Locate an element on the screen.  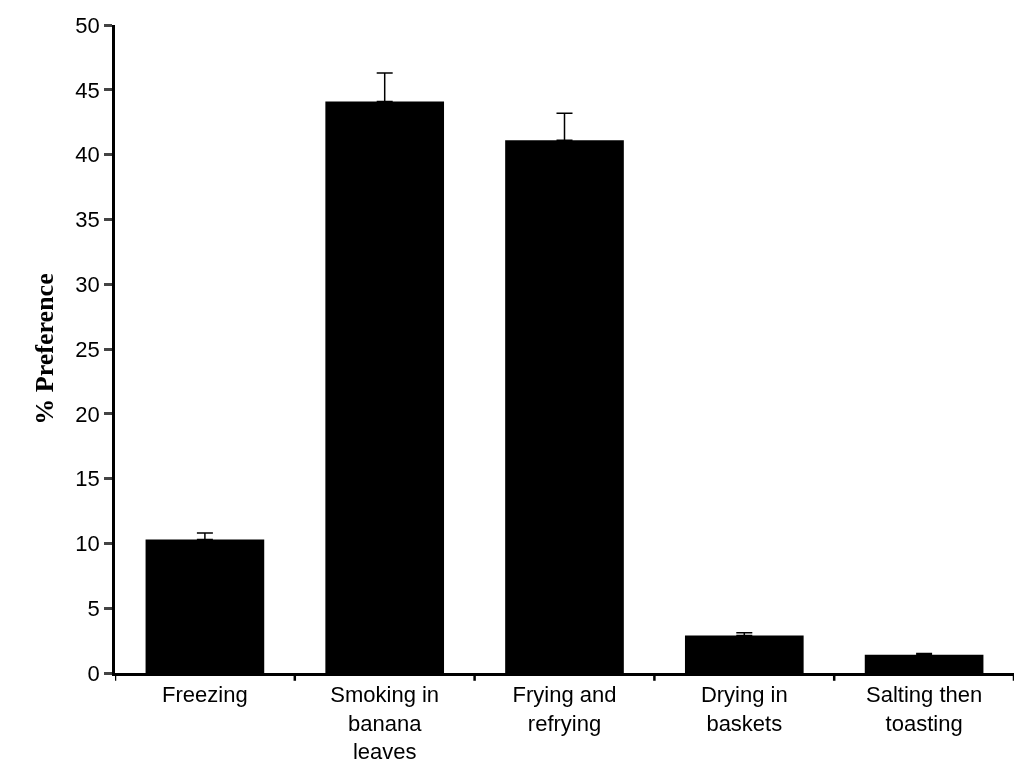
y-tick-label: 15 is located at coordinates (87, 479).